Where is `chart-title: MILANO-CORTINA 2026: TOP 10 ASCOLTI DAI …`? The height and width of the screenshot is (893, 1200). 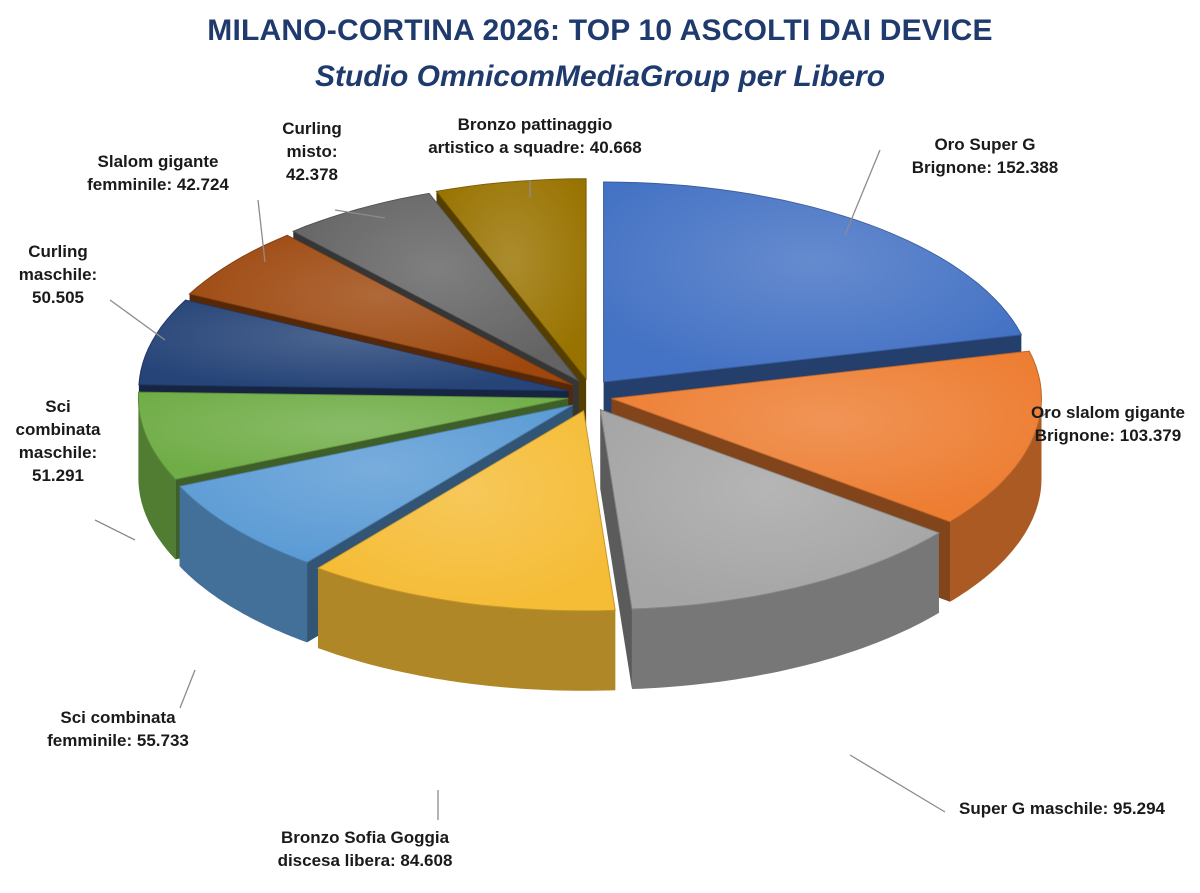 chart-title: MILANO-CORTINA 2026: TOP 10 ASCOLTI DAI … is located at coordinates (600, 30).